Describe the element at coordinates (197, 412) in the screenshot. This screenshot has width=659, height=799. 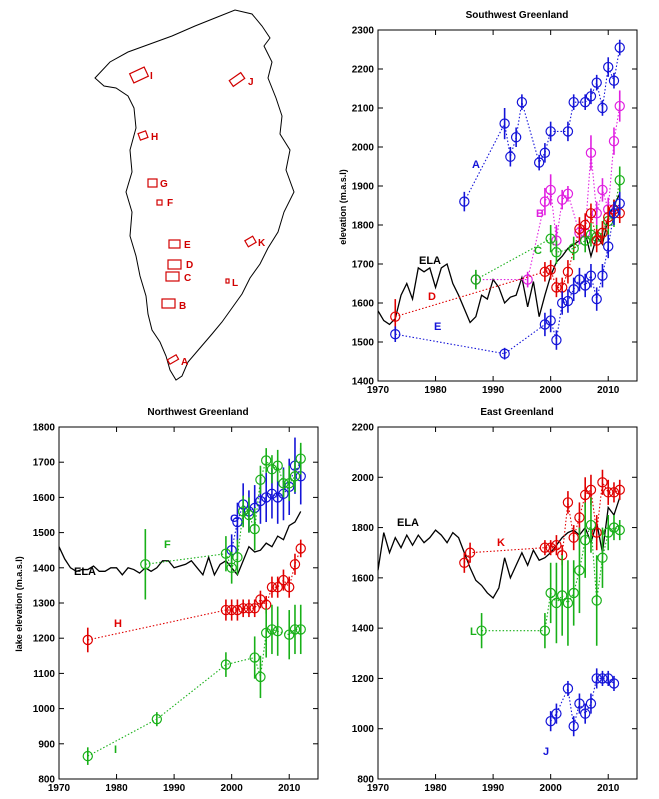
I see `chart-title: Northwest Greenland` at that location.